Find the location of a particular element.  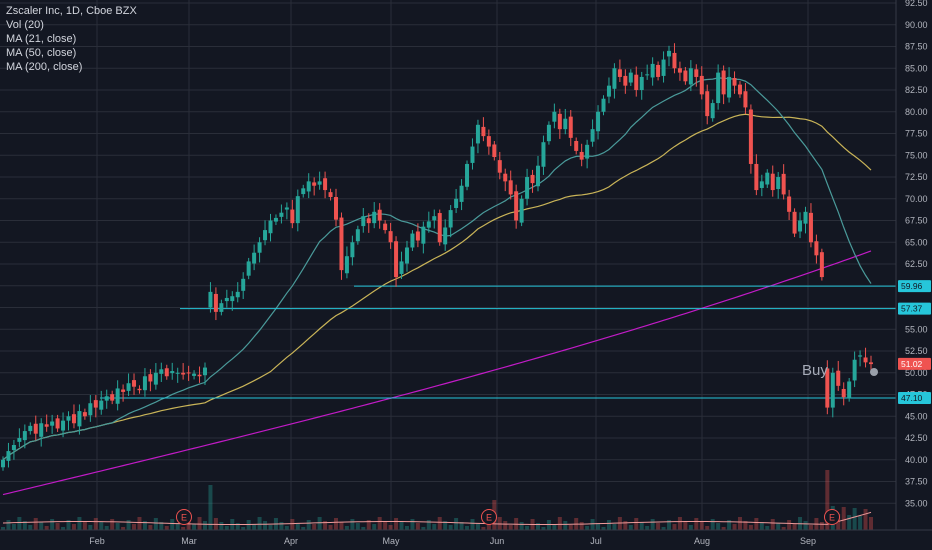

legend-volume: Vol (20) is located at coordinates (25, 25).